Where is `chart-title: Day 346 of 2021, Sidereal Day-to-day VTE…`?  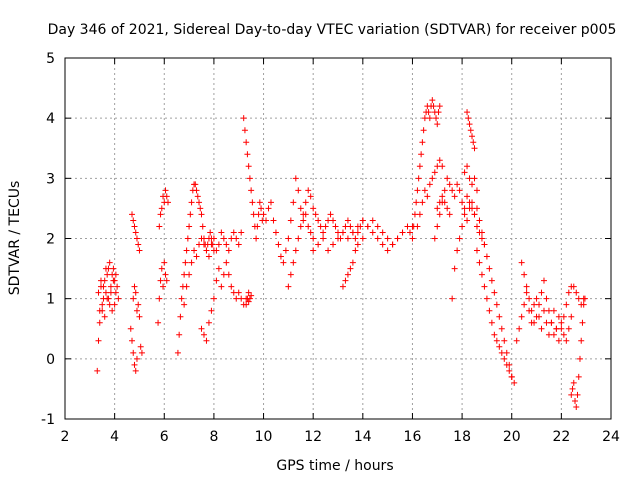
chart-title: Day 346 of 2021, Sidereal Day-to-day VTE… is located at coordinates (332, 30).